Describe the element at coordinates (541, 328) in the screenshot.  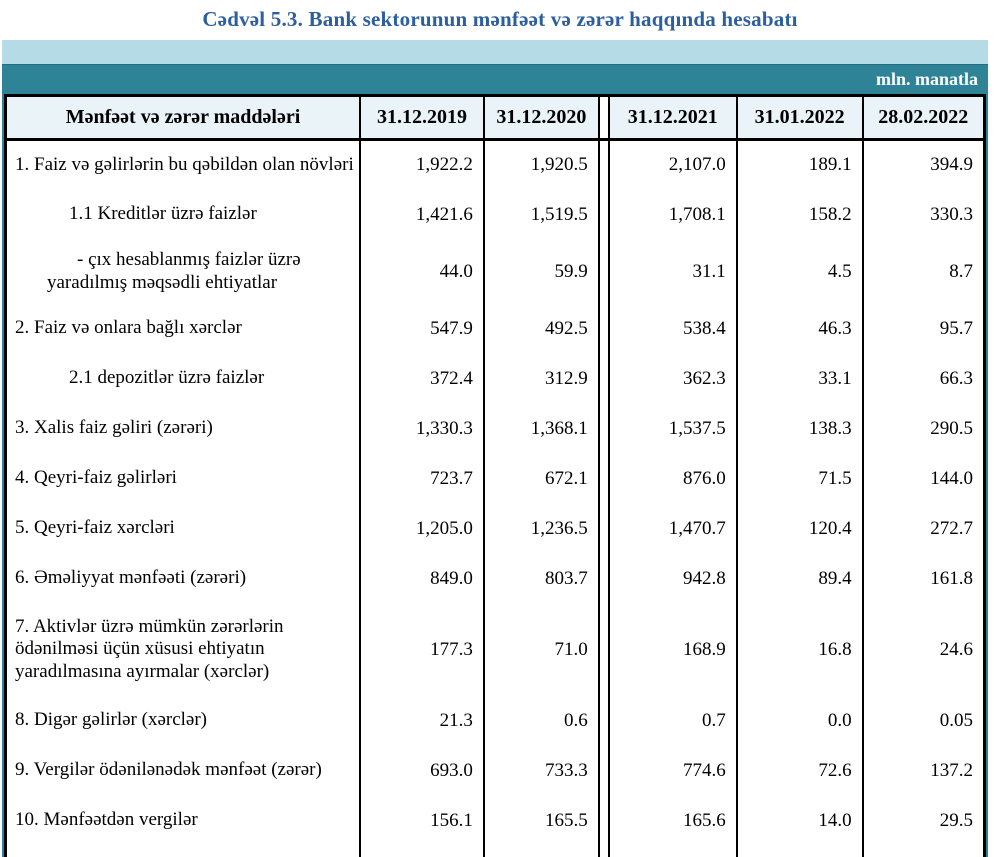
I see `cell-value: 492.5` at that location.